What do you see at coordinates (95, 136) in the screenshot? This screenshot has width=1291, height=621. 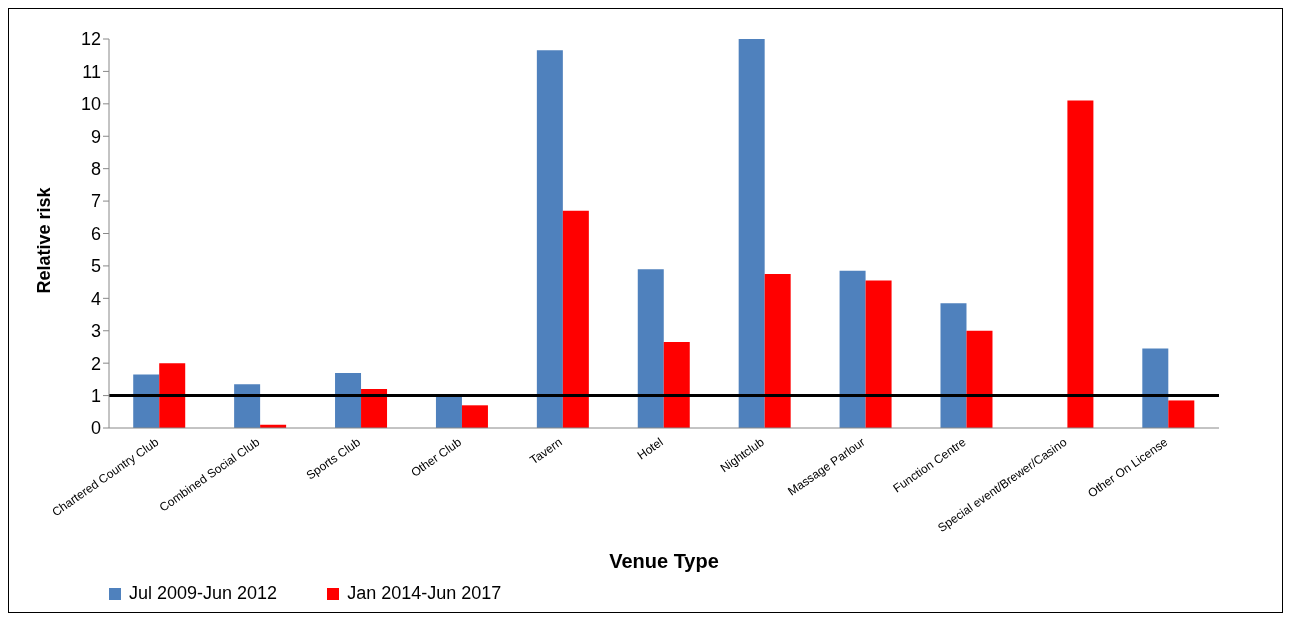 I see `y-tick-label: 9` at bounding box center [95, 136].